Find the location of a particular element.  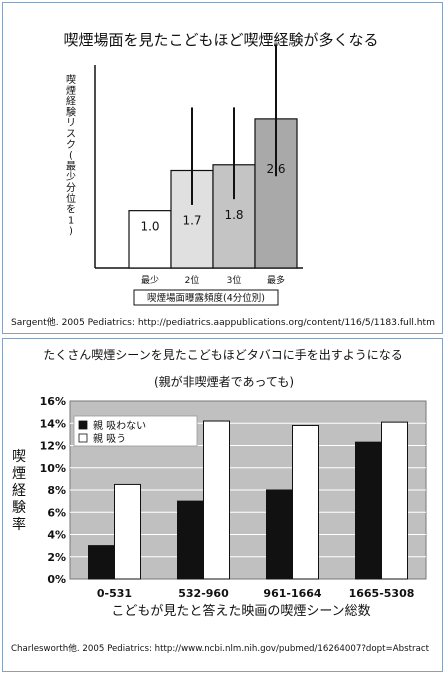

value-label-3: 1.8 is located at coordinates (233, 215).